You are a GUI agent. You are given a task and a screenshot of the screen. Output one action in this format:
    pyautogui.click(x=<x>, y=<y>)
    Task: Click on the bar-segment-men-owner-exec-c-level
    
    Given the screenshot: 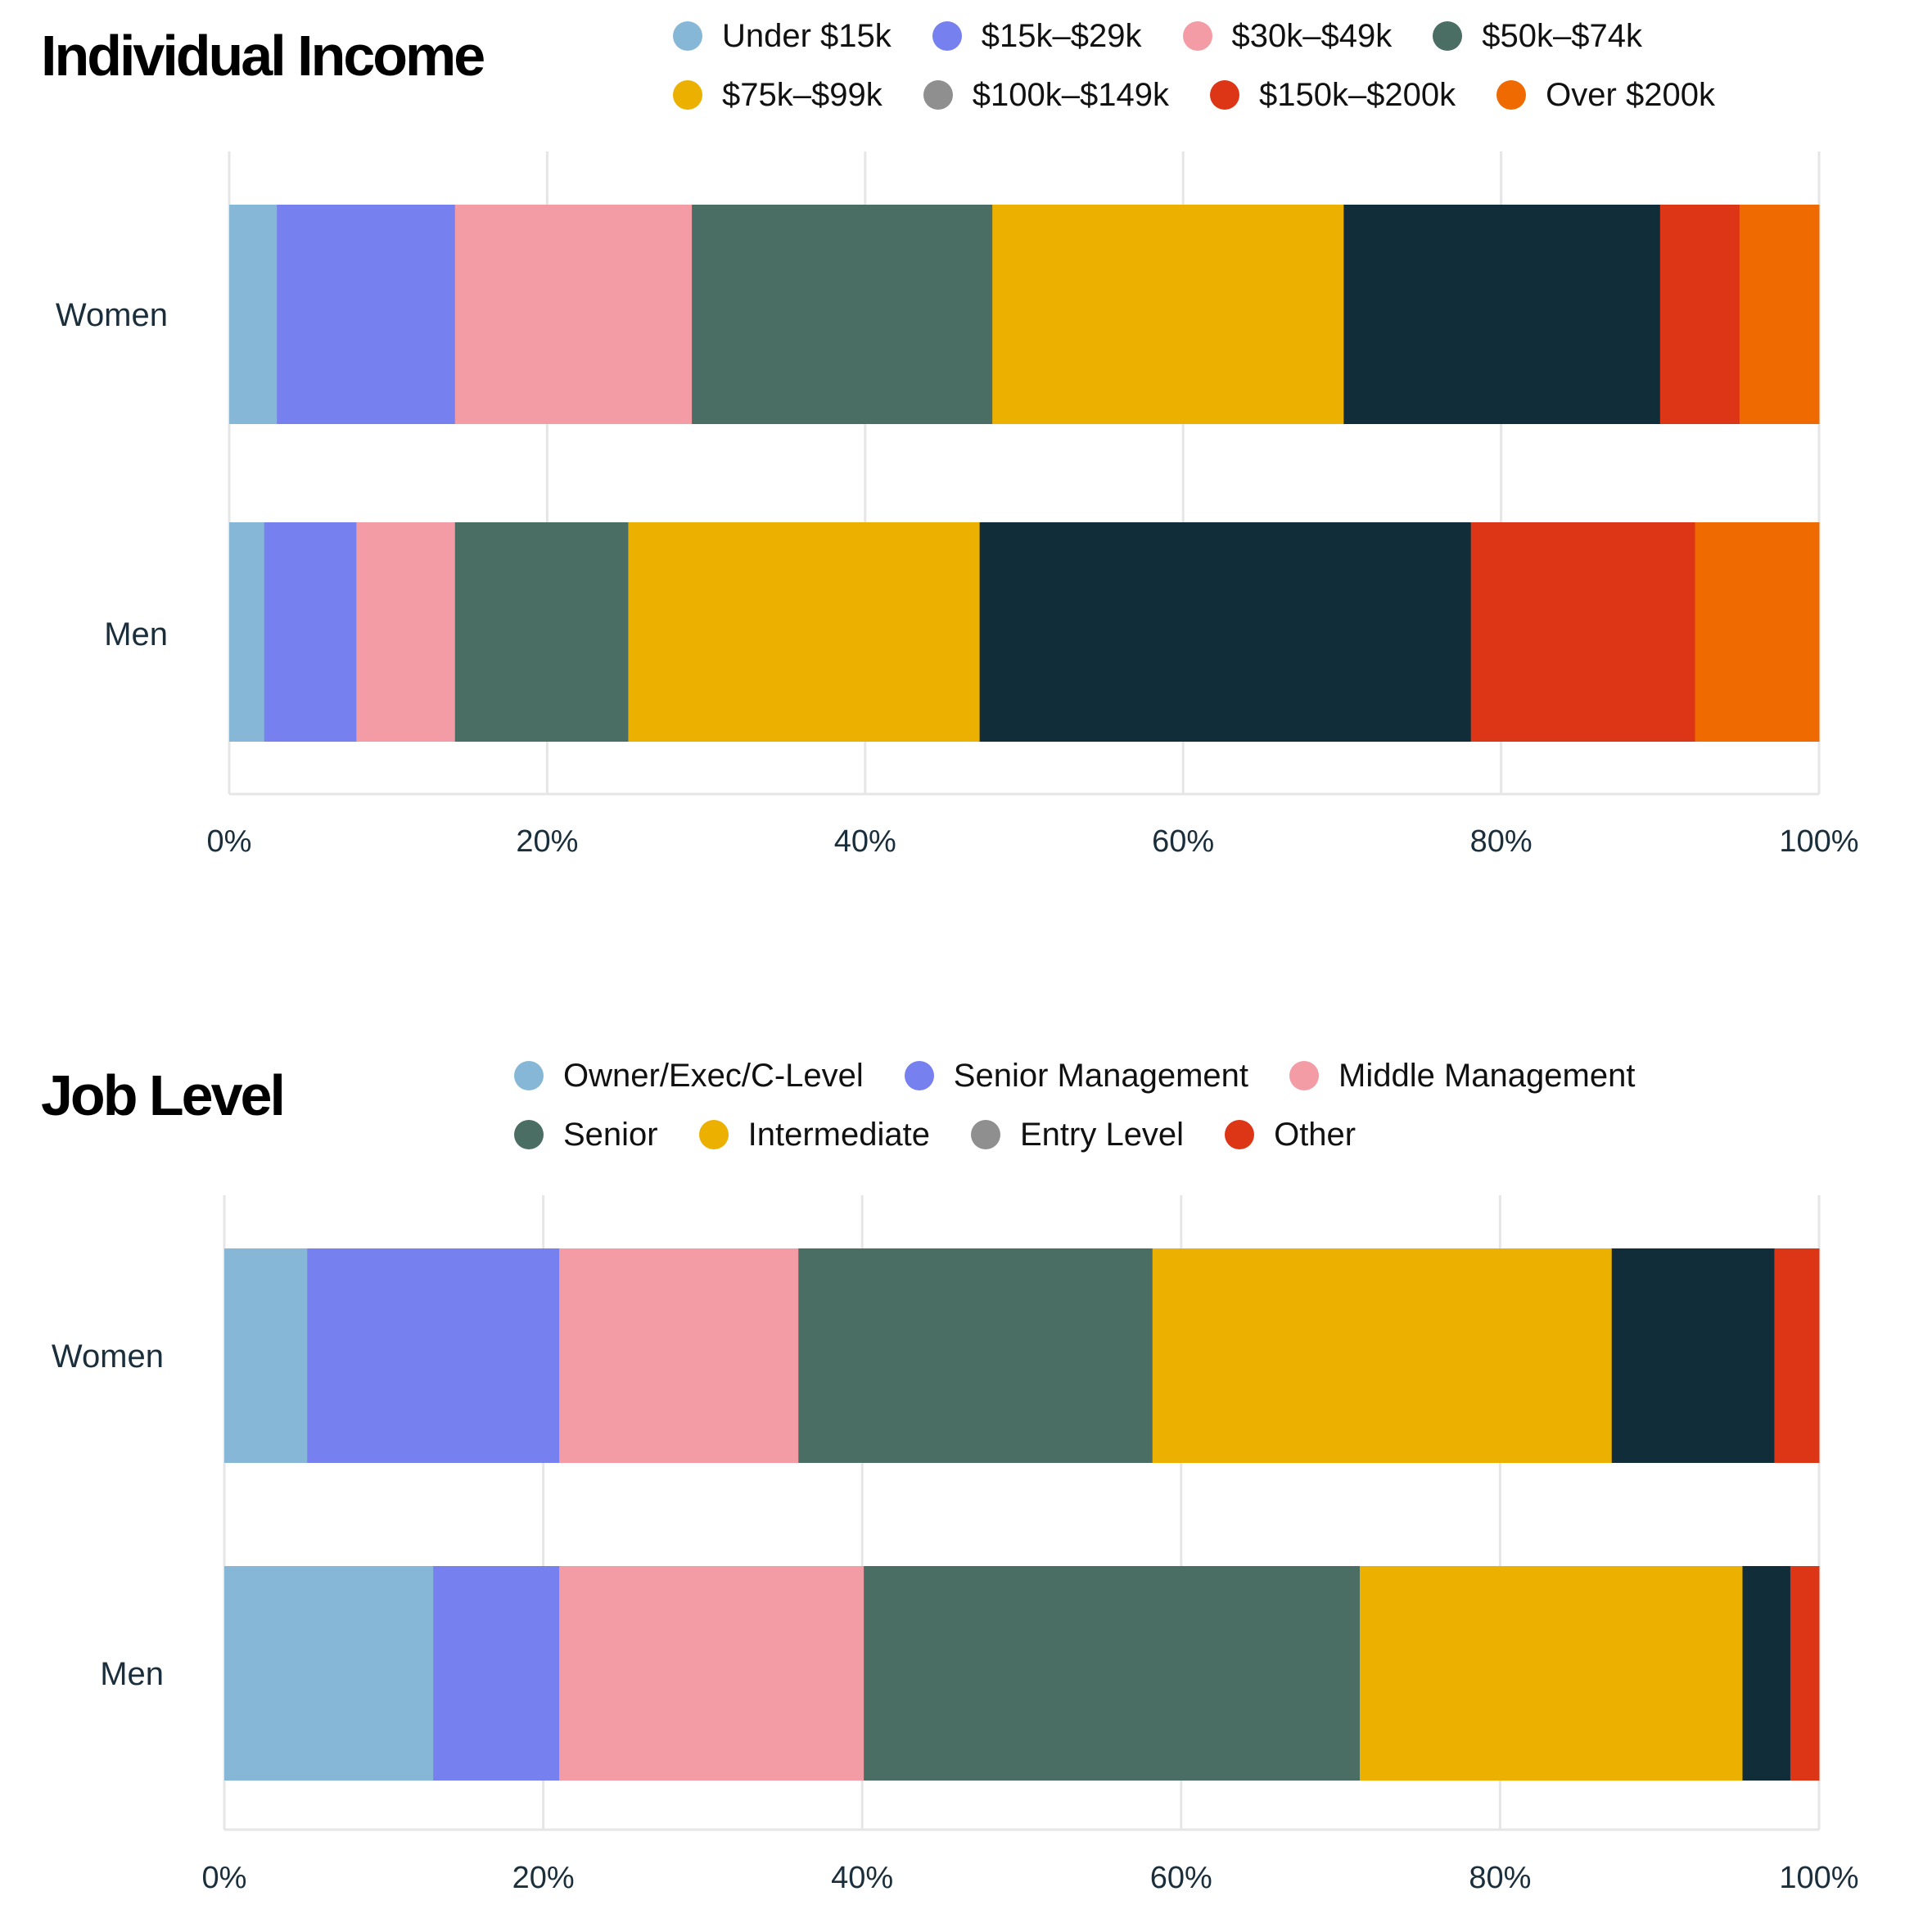 What is the action you would take?
    pyautogui.click(x=329, y=1673)
    